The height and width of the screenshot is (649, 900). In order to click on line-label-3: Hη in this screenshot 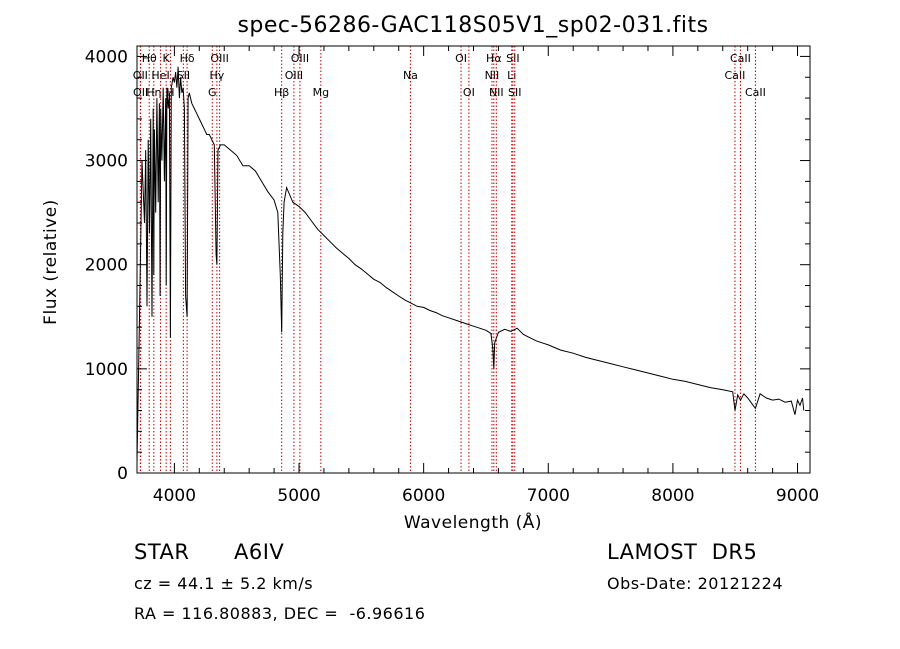, I will do `click(153, 92)`.